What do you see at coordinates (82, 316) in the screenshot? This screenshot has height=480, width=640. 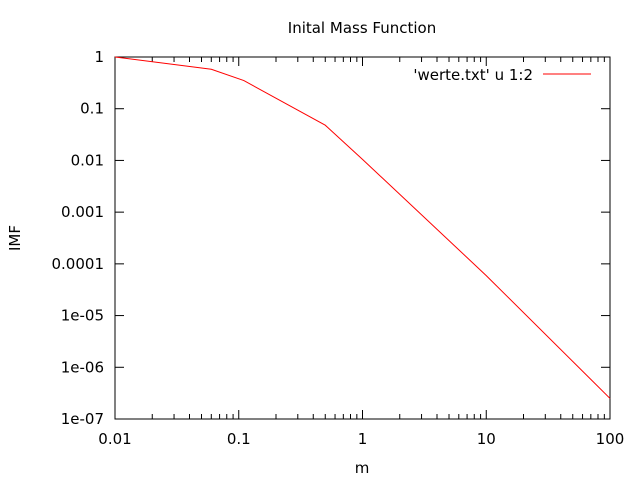 I see `y-tick-label: 1e-05` at bounding box center [82, 316].